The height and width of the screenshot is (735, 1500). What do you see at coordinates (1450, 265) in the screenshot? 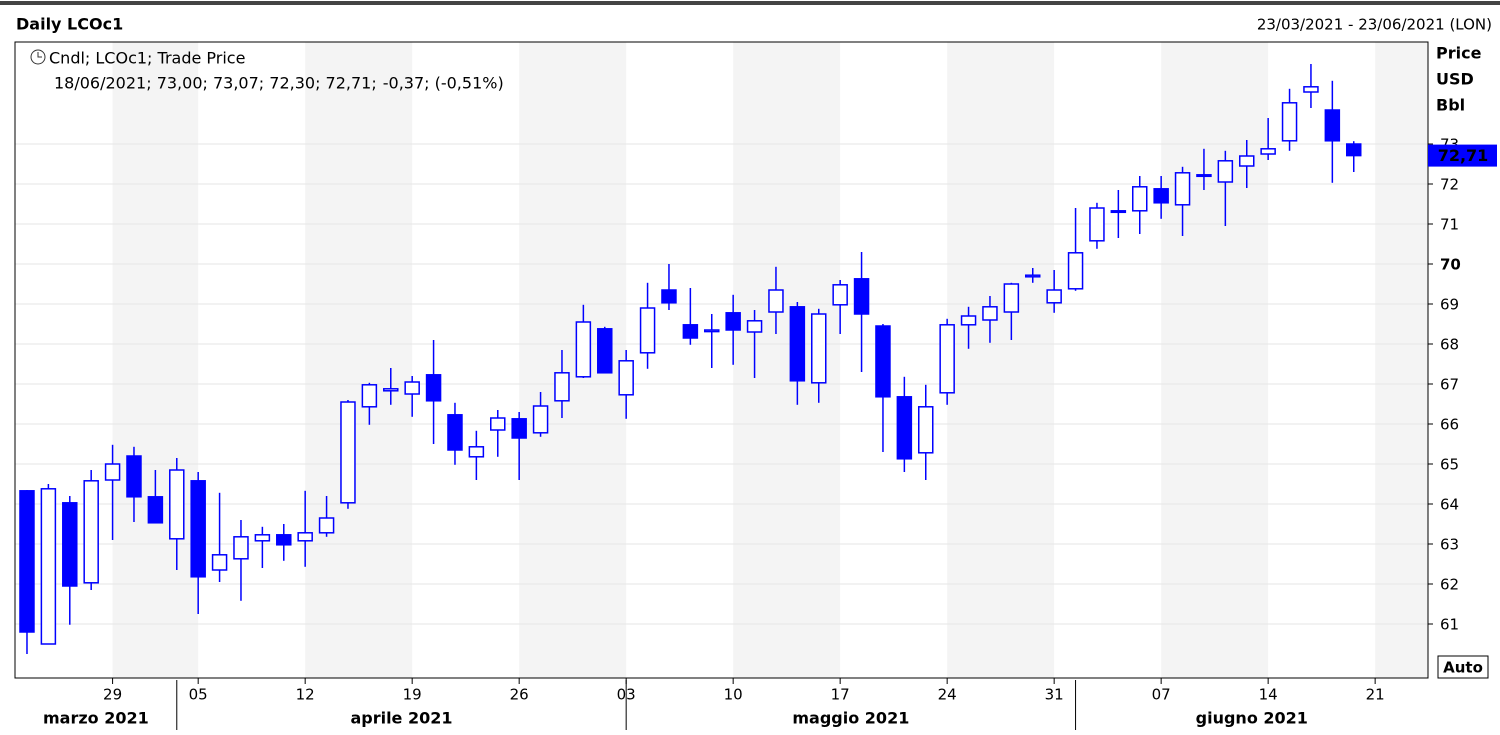
I see `y-tick-label: 70` at bounding box center [1450, 265].